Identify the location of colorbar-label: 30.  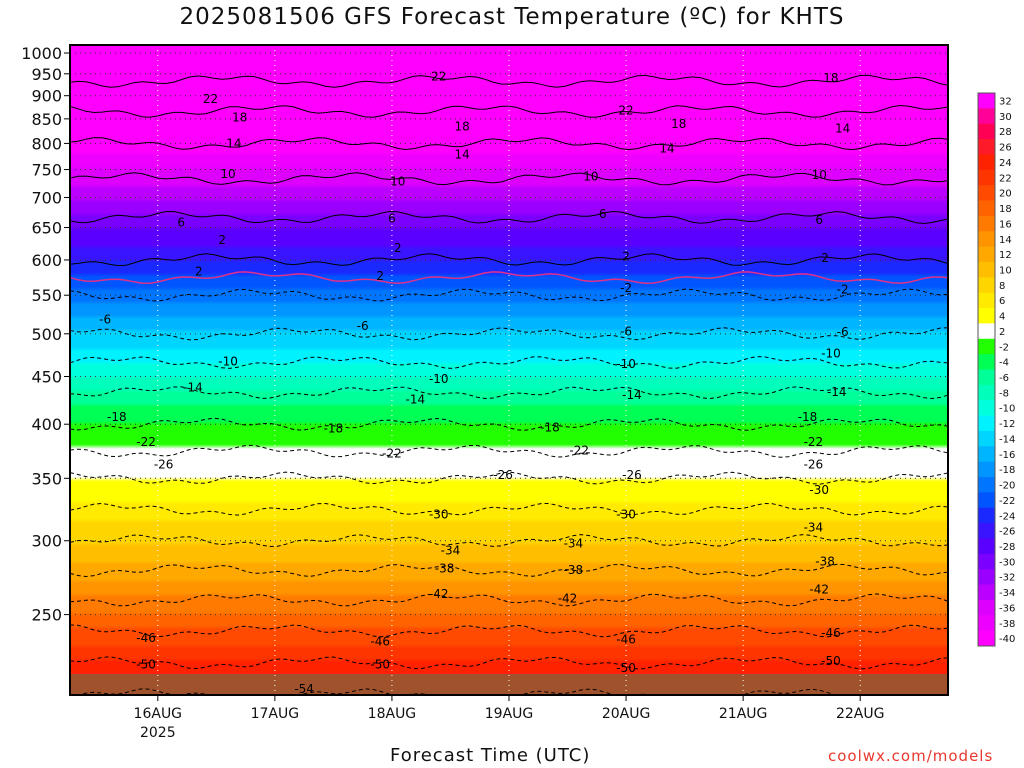
(1005, 117).